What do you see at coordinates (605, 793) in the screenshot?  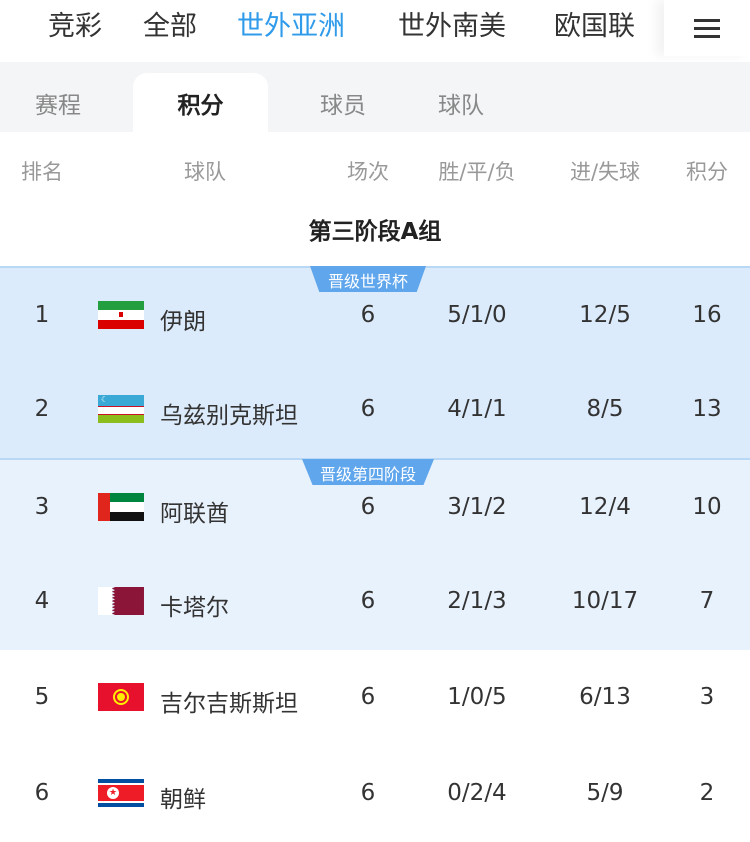 I see `goals: 5/9` at bounding box center [605, 793].